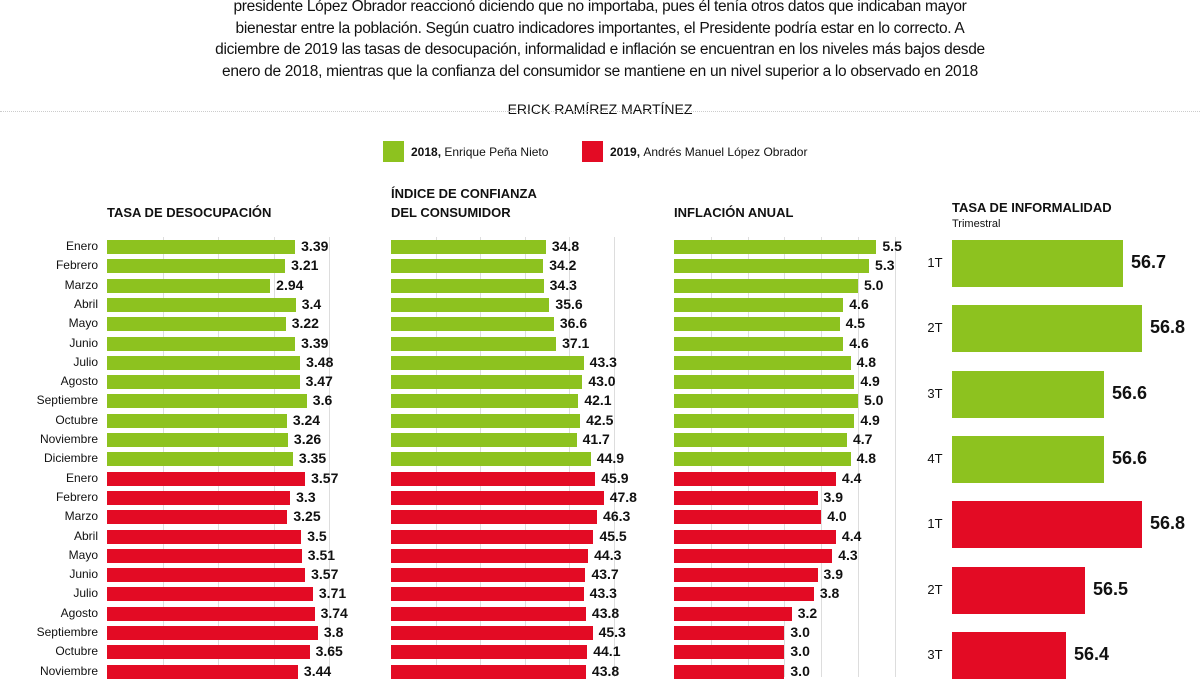 The width and height of the screenshot is (1200, 679). What do you see at coordinates (623, 496) in the screenshot?
I see `data-label: 47.8` at bounding box center [623, 496].